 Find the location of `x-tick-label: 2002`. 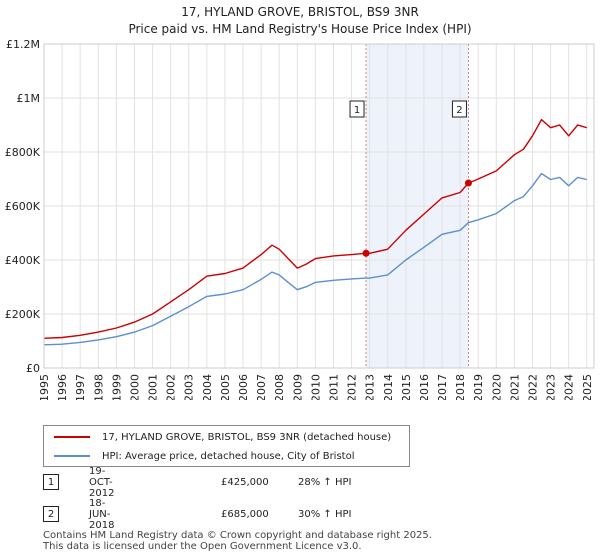

x-tick-label: 2002 is located at coordinates (171, 387).